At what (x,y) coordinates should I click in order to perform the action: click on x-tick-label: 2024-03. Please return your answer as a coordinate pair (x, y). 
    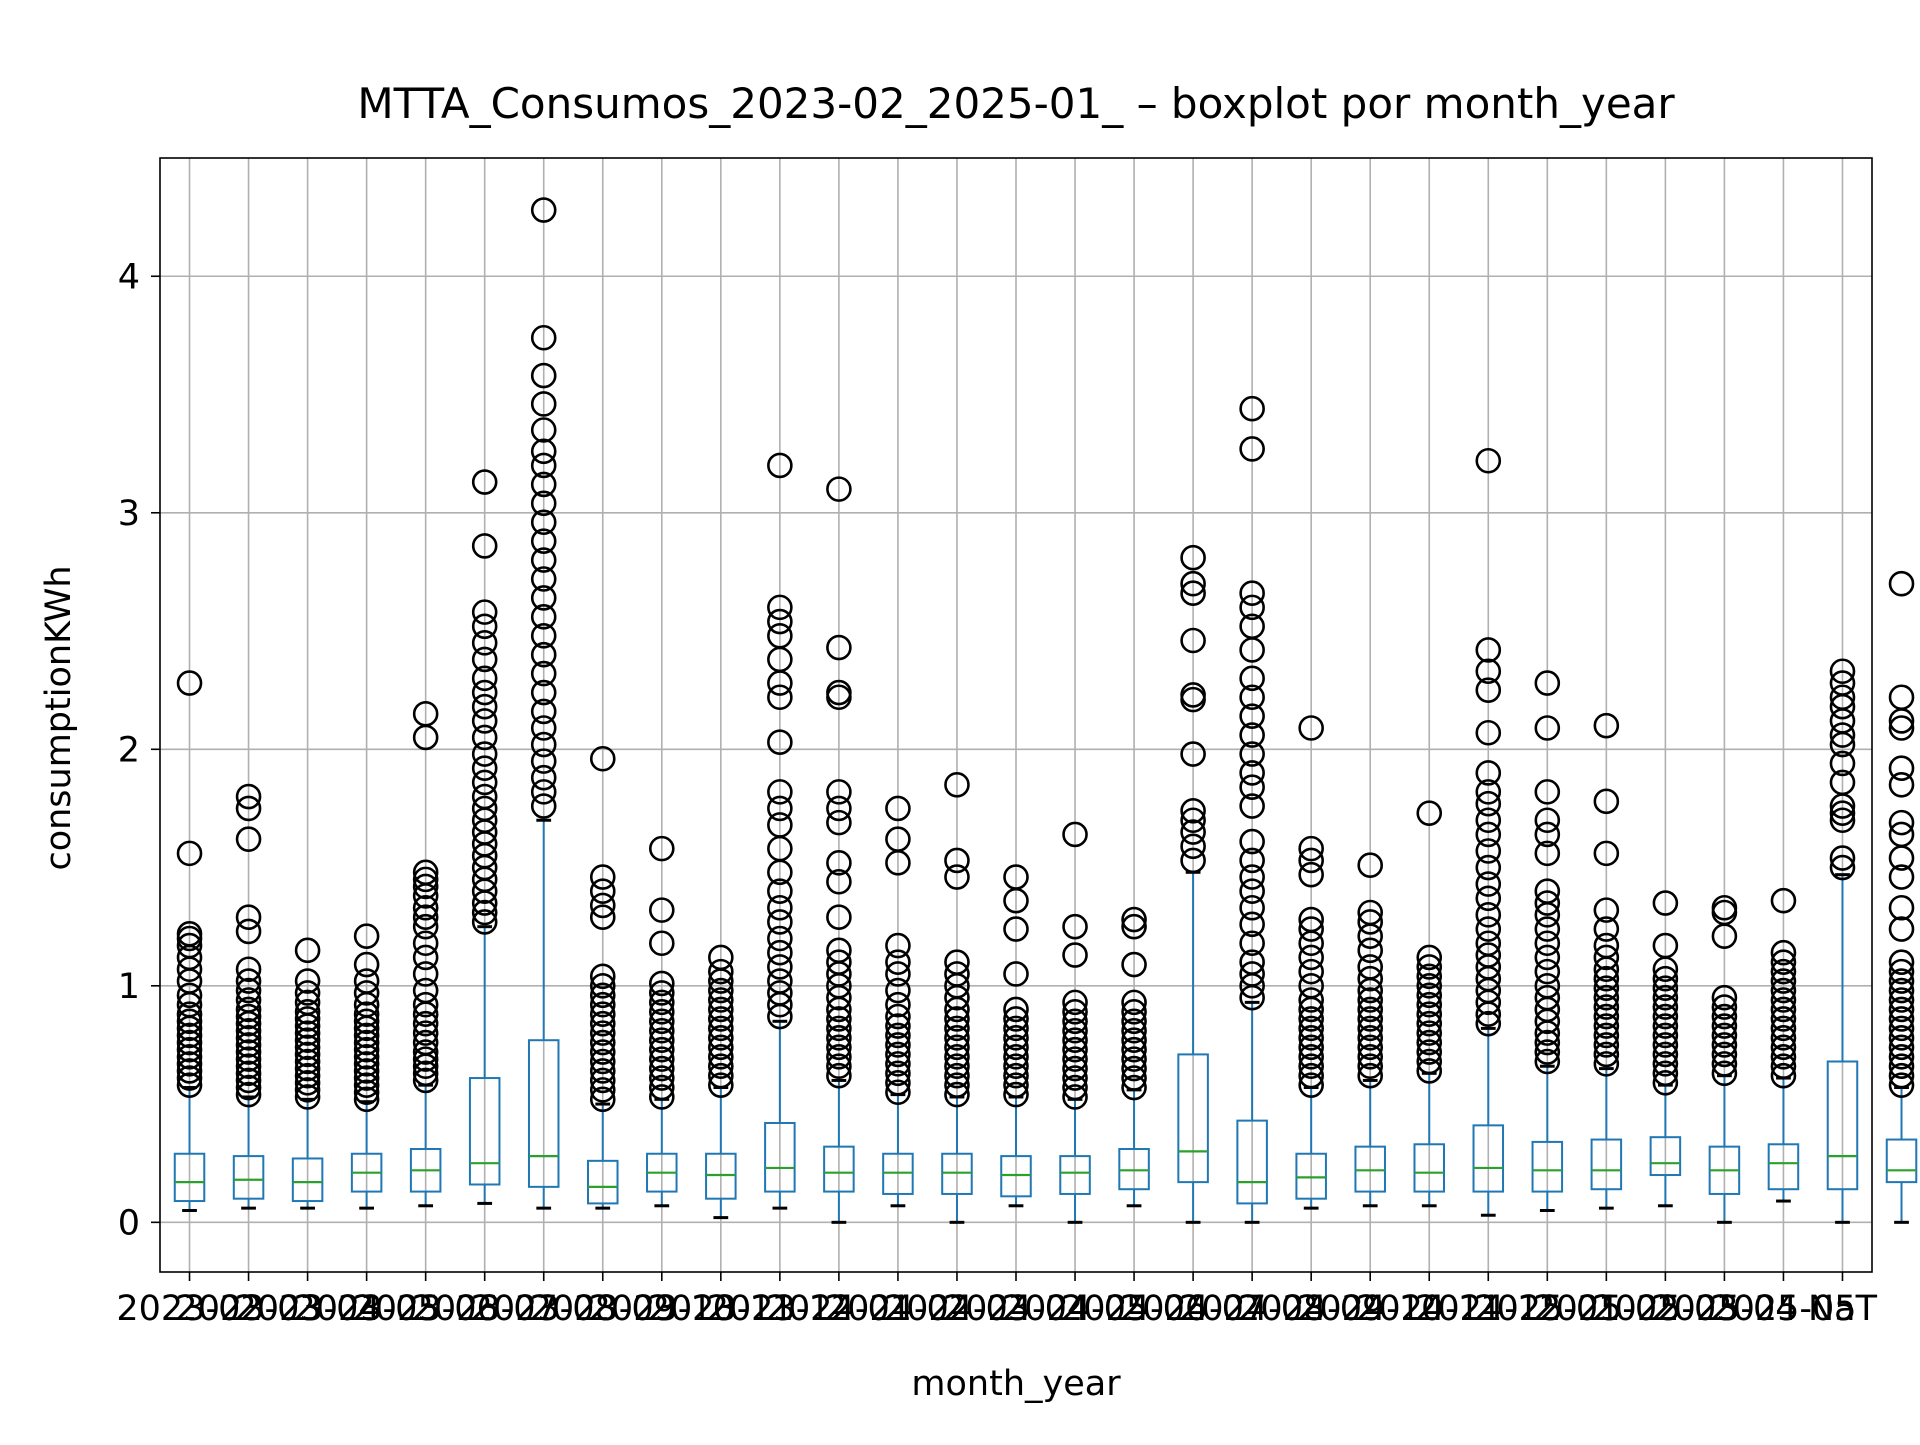
    Looking at the image, I should click on (957, 1309).